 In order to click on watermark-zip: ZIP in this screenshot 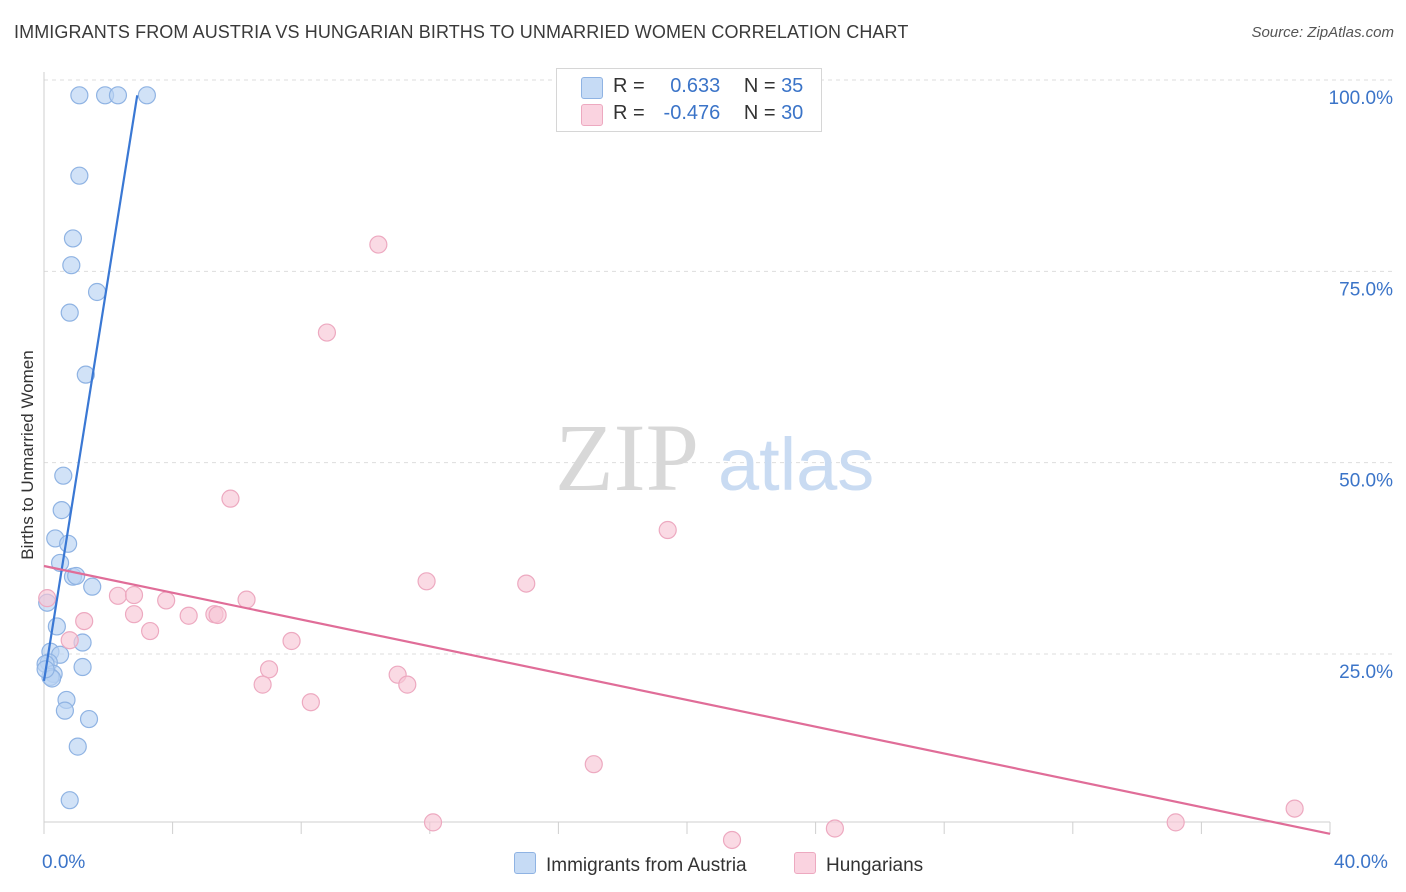, I will do `click(627, 457)`.